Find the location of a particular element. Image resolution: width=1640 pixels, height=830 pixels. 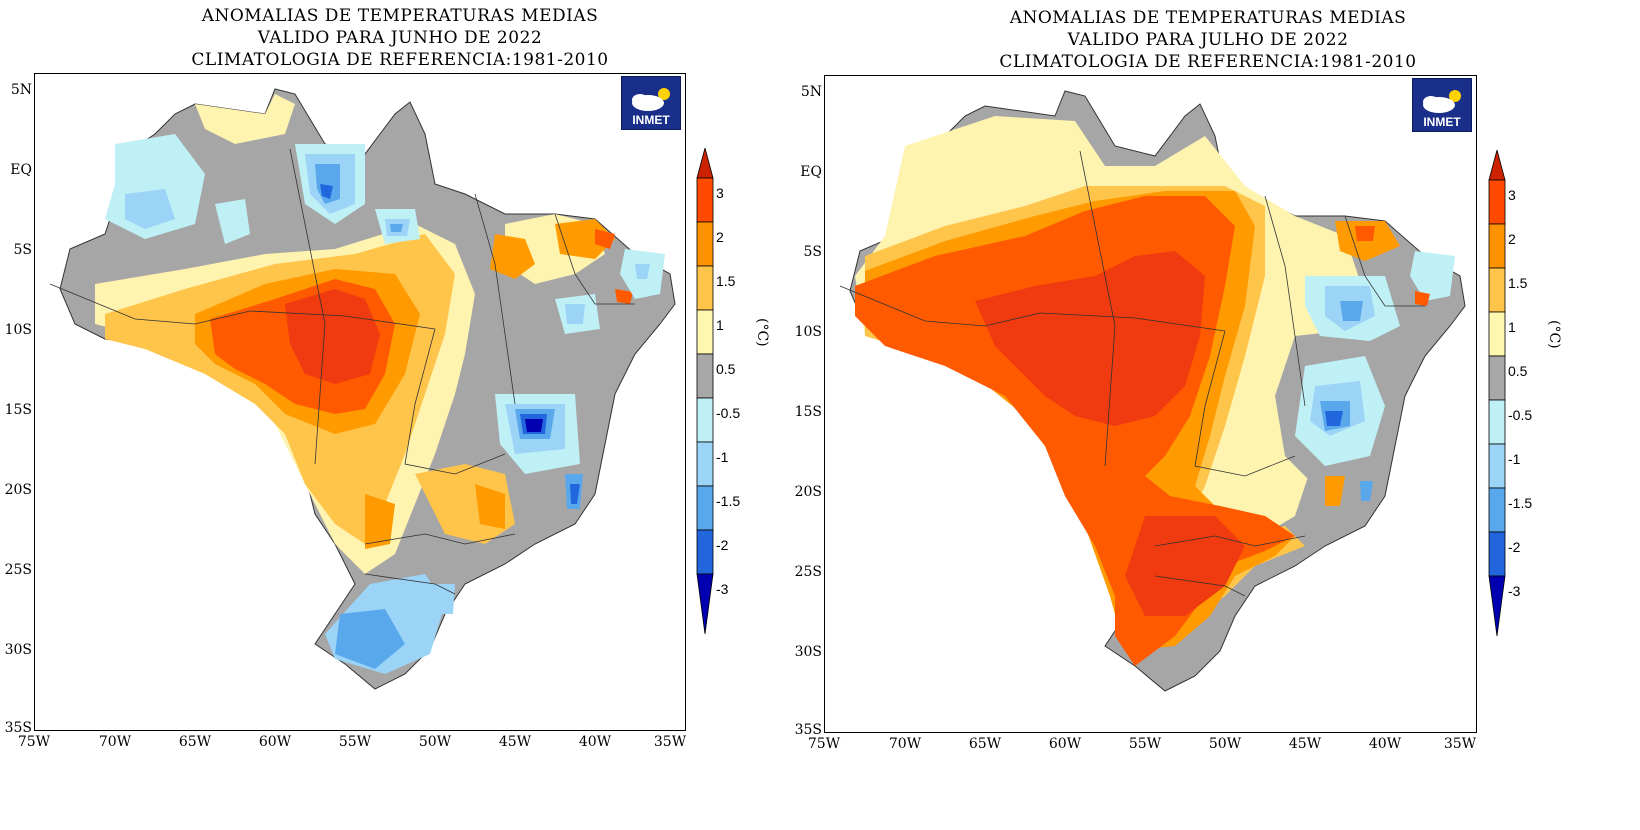

title-line-2: VALIDO PARA JUNHO DE 2022 is located at coordinates (400, 38).